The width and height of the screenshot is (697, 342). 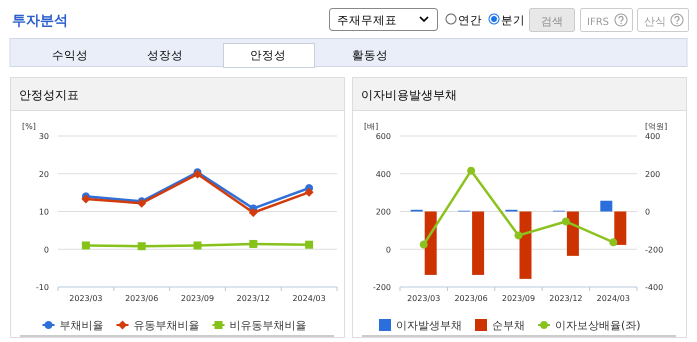 I want to click on y-tick-label: -10, so click(x=42, y=287).